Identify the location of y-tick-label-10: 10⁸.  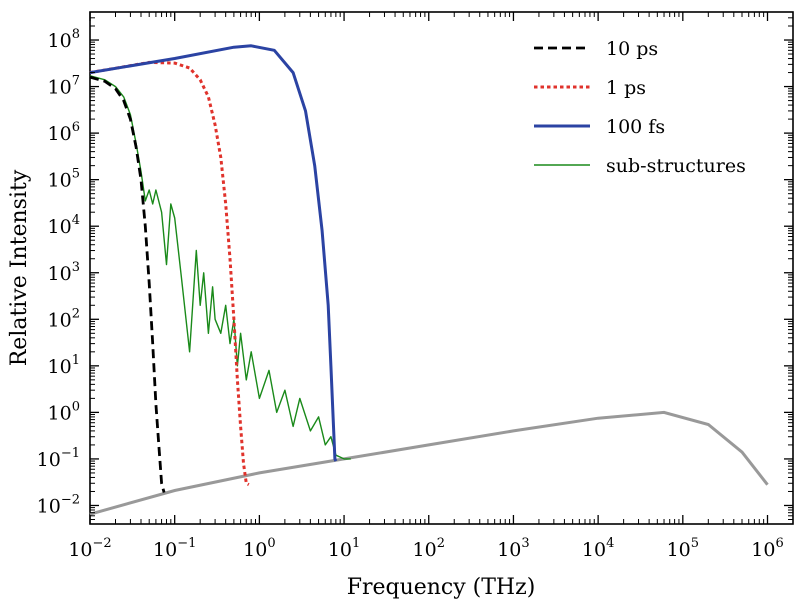
(64, 39).